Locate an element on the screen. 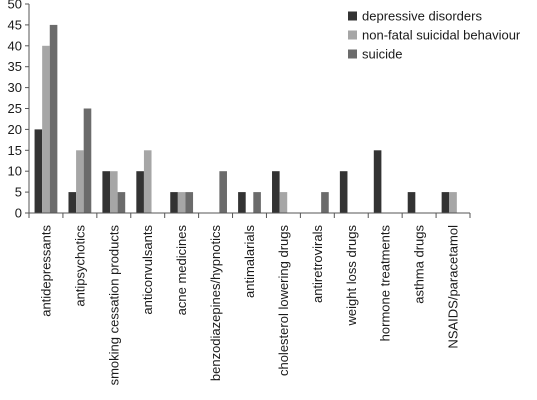  y-tick-label: 50 is located at coordinates (15, 6).